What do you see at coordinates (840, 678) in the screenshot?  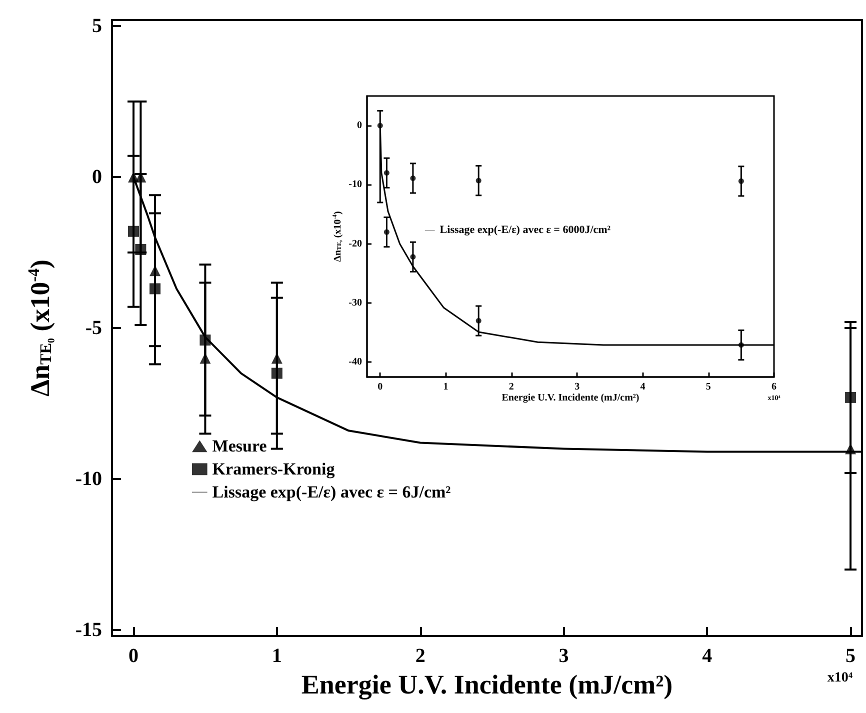 I see `text: x10⁴` at bounding box center [840, 678].